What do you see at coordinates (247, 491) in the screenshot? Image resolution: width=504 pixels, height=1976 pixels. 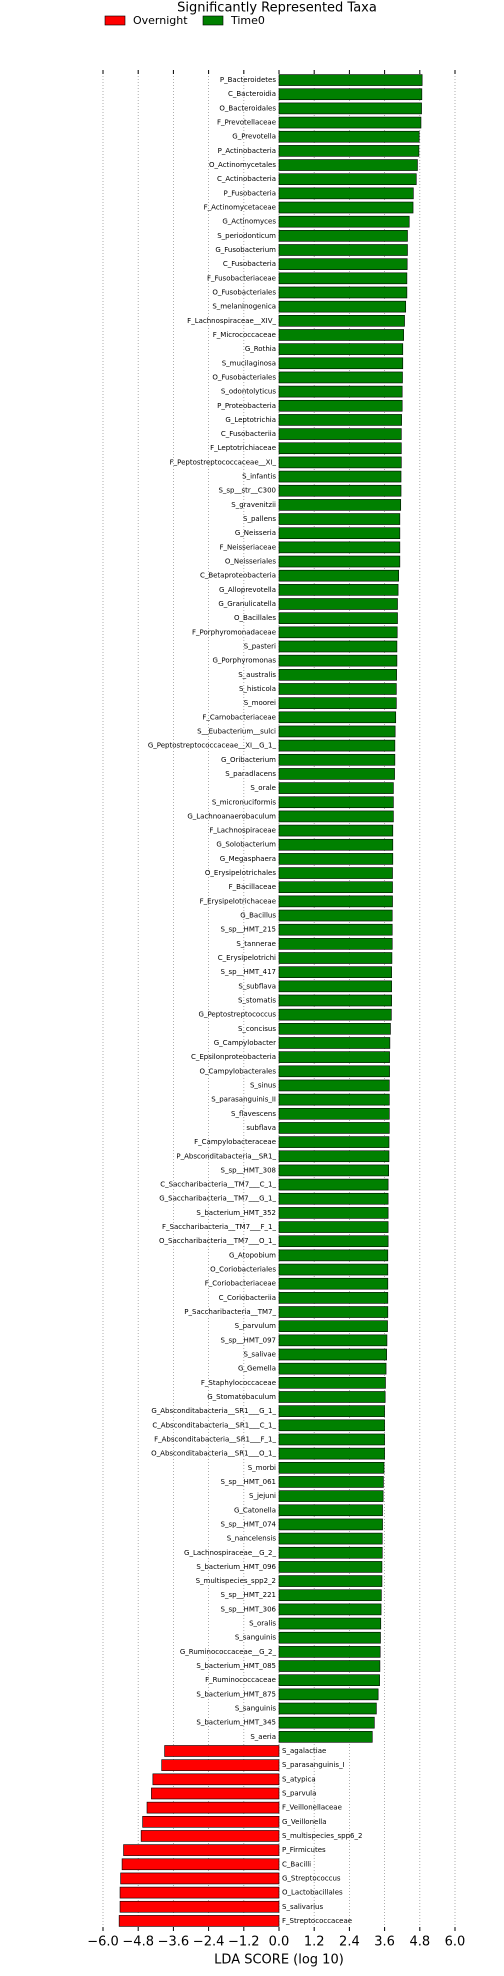 I see `category-label: S_sp__str__C300` at bounding box center [247, 491].